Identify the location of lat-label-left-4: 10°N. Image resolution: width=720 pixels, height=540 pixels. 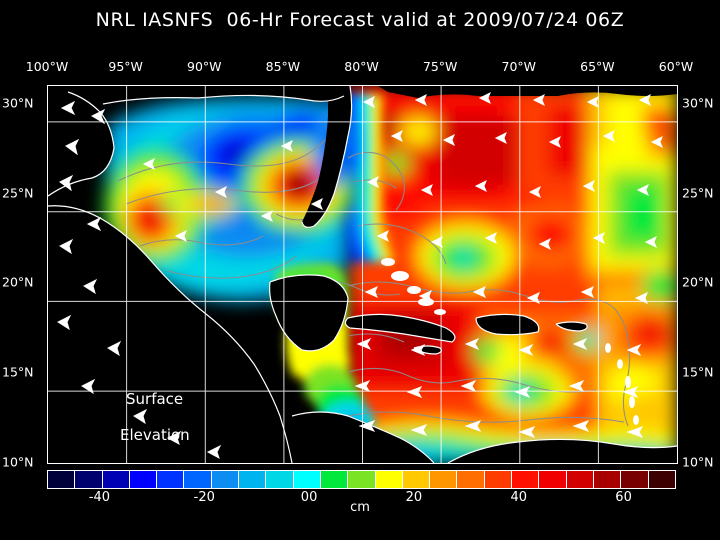
(18, 462).